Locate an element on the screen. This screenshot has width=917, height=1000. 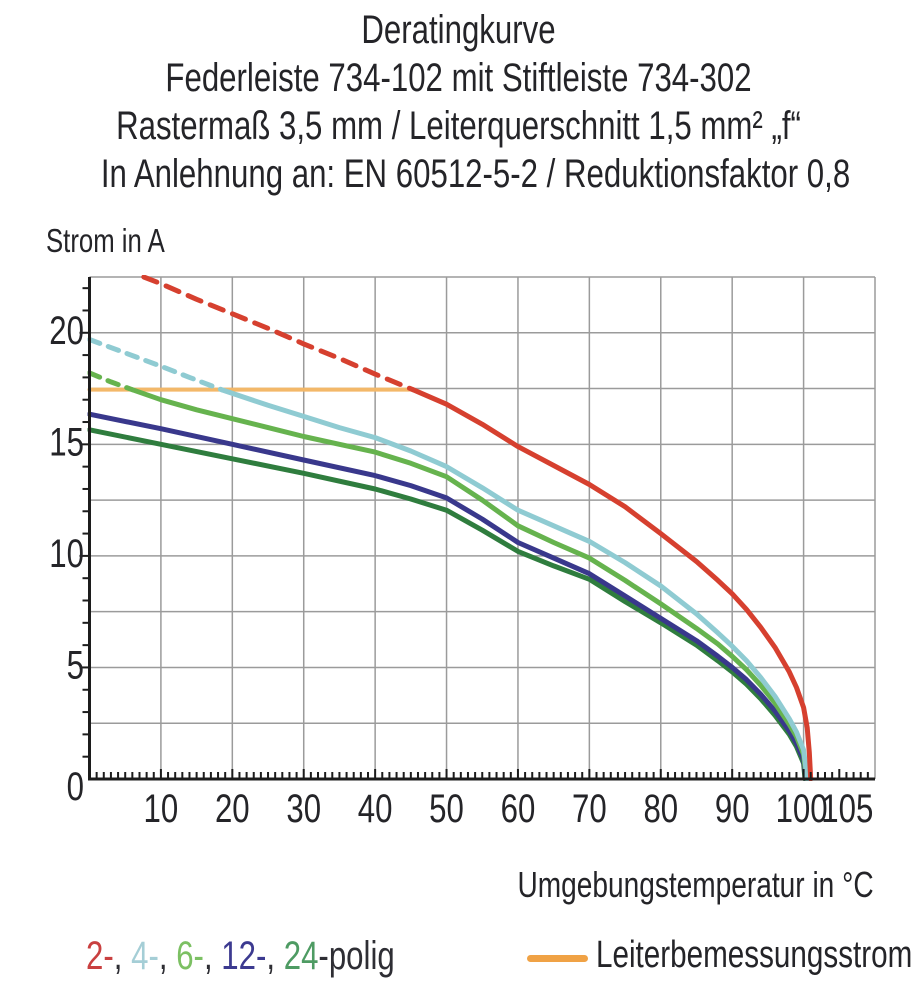
x-tick-105: 105 is located at coordinates (847, 808).